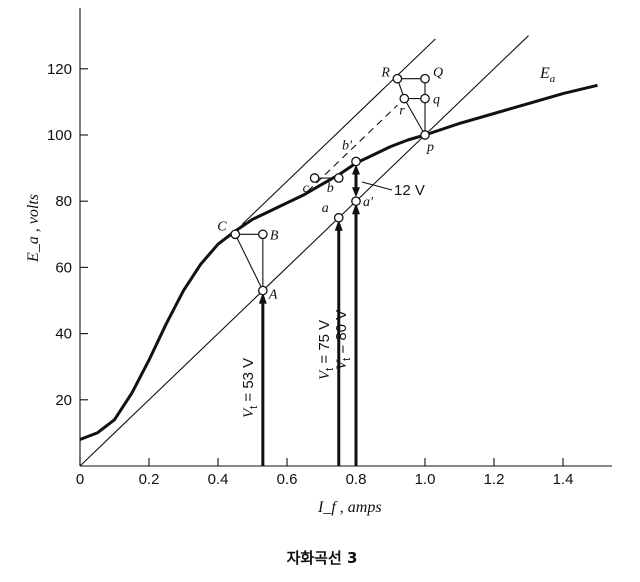  I want to click on operating-points, so click(330, 184).